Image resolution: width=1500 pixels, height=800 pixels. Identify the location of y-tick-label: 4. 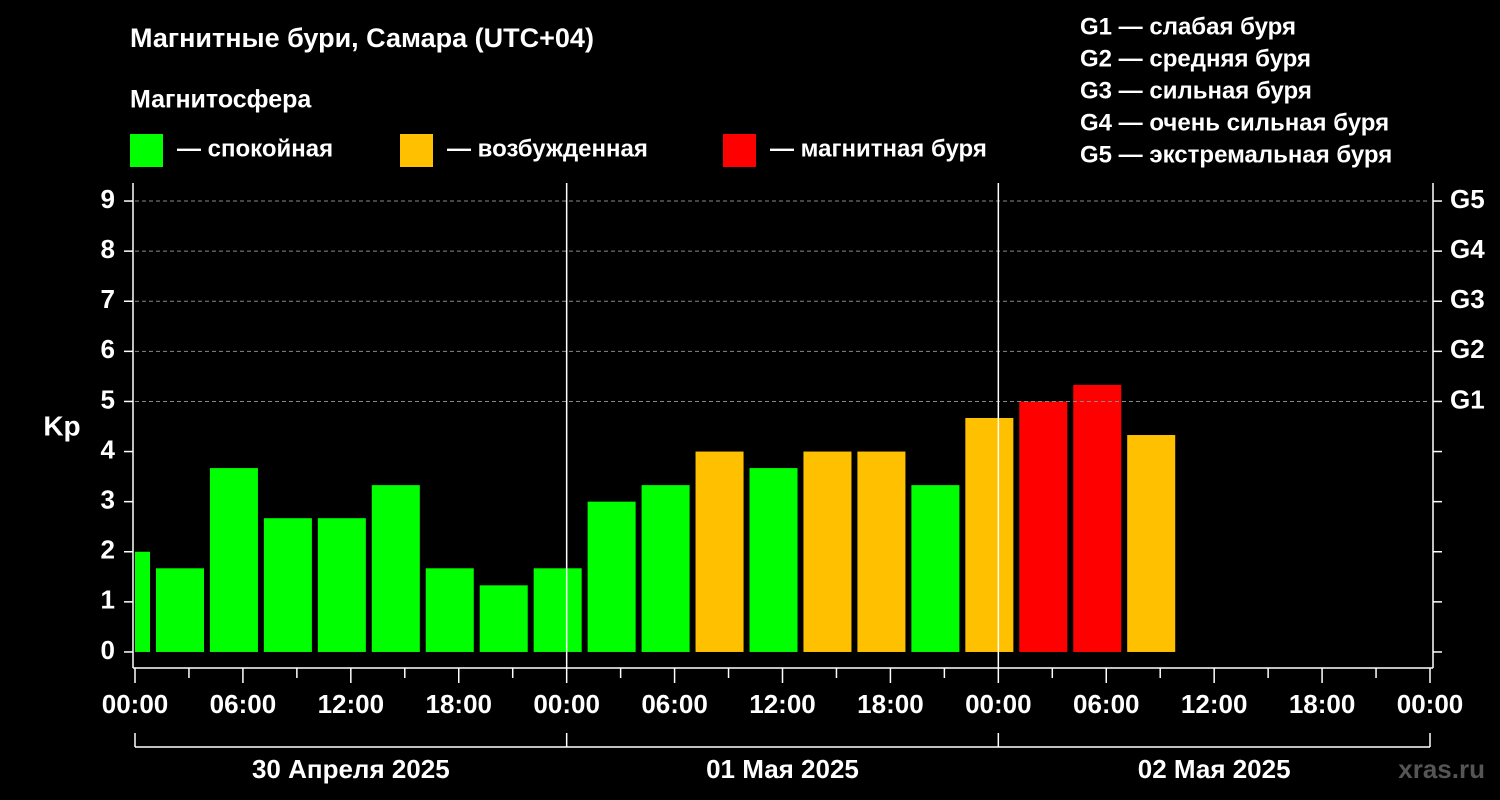
(108, 449).